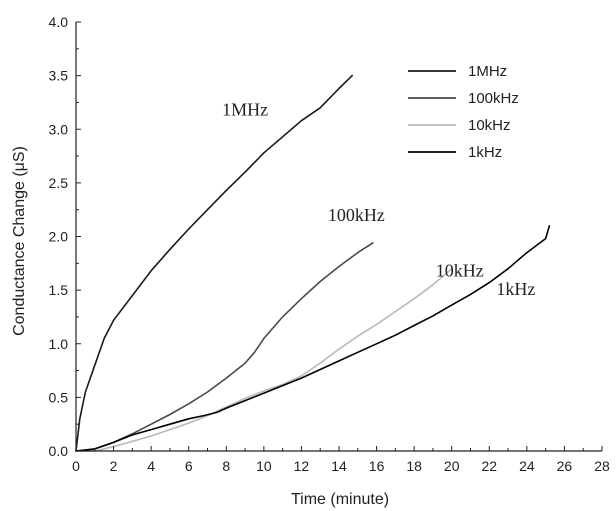 The height and width of the screenshot is (511, 616). I want to click on x-tick-label: 28, so click(602, 466).